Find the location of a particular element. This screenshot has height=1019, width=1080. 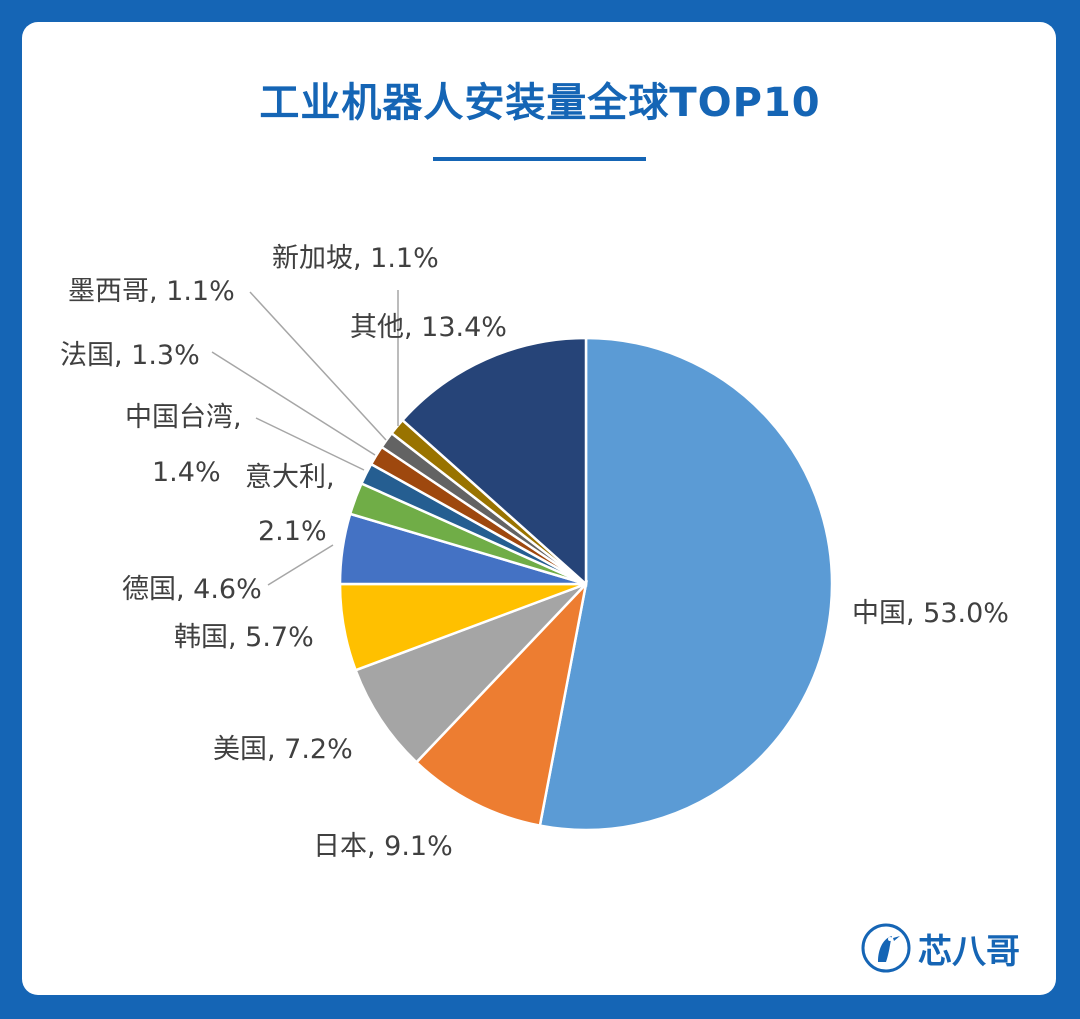

chart-title: 工业机器人安装量全球TOP10 is located at coordinates (540, 103).